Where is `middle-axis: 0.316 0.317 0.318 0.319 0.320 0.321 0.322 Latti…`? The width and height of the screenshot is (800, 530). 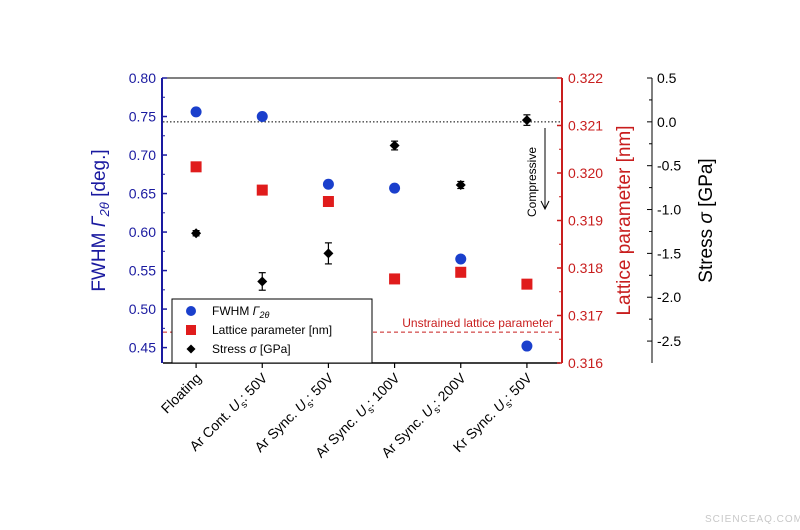 middle-axis: 0.316 0.317 0.318 0.319 0.320 0.321 0.322 Latti… is located at coordinates (596, 220).